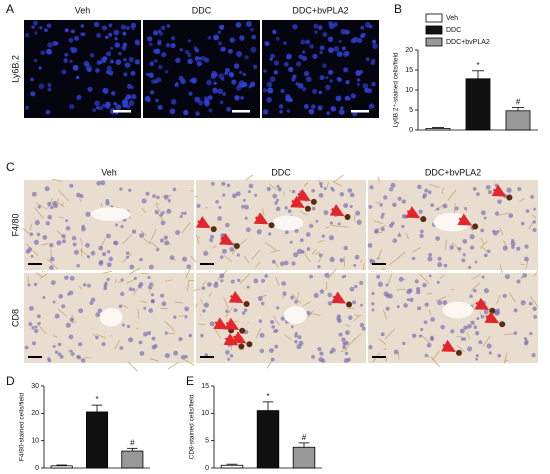  Describe the element at coordinates (132, 442) in the screenshot. I see `annotation: #` at that location.